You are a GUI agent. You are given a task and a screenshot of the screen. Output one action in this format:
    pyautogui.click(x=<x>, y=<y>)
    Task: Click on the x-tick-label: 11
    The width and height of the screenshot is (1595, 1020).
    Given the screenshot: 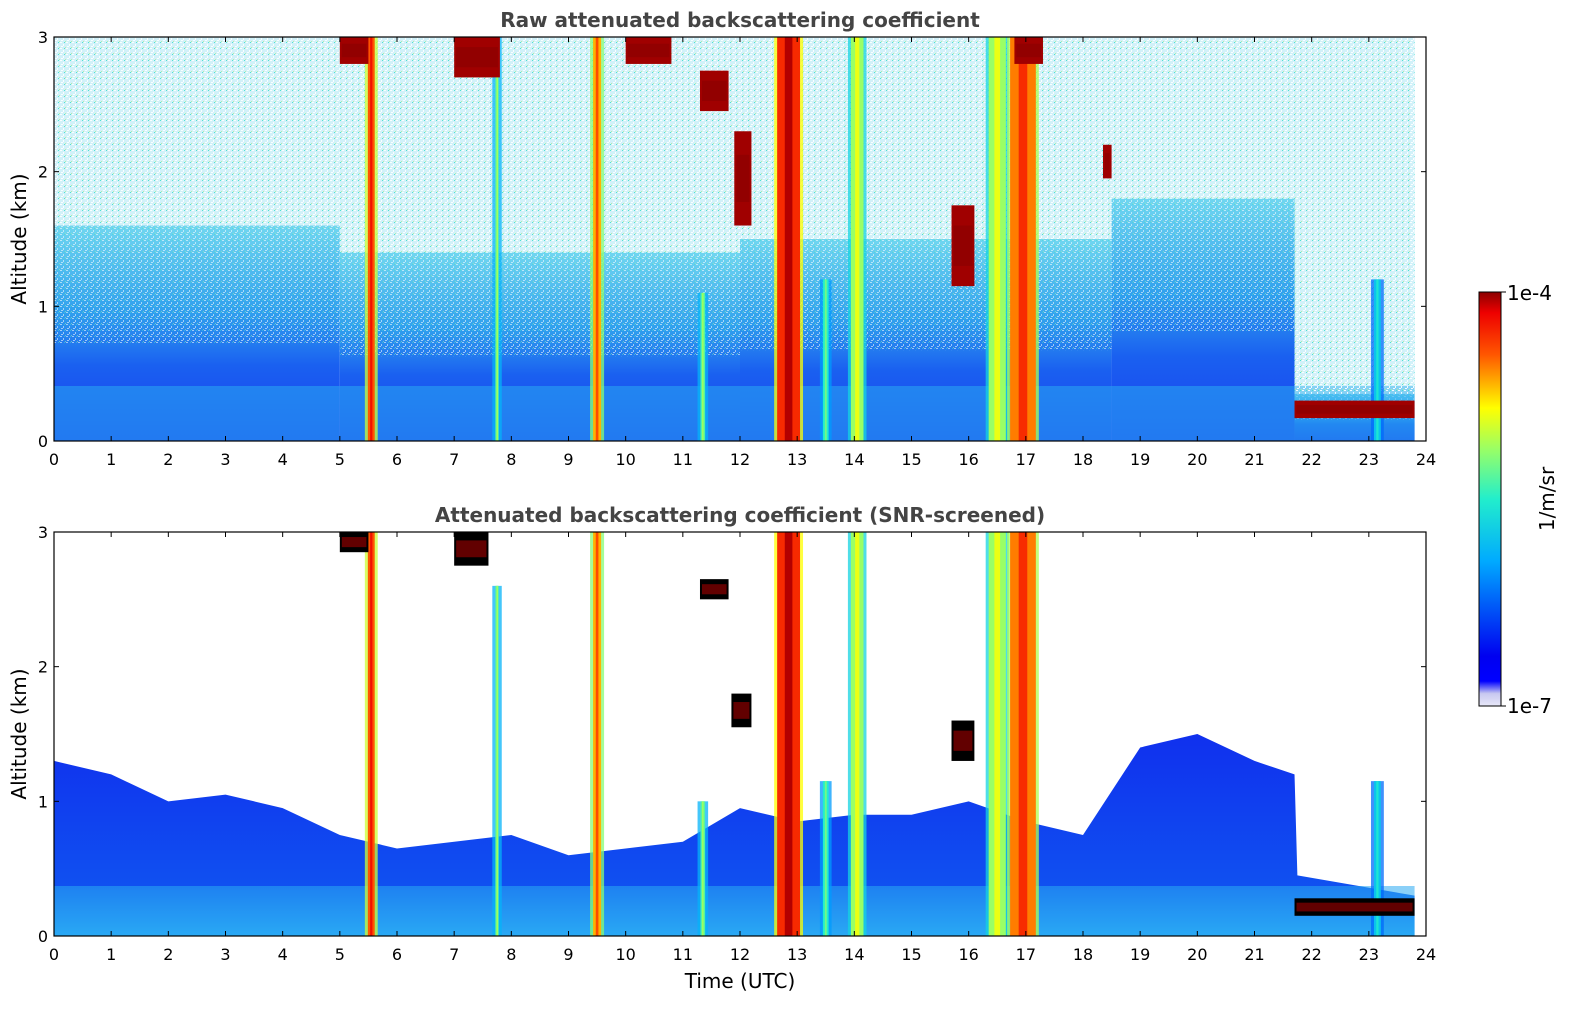 What is the action you would take?
    pyautogui.click(x=683, y=459)
    